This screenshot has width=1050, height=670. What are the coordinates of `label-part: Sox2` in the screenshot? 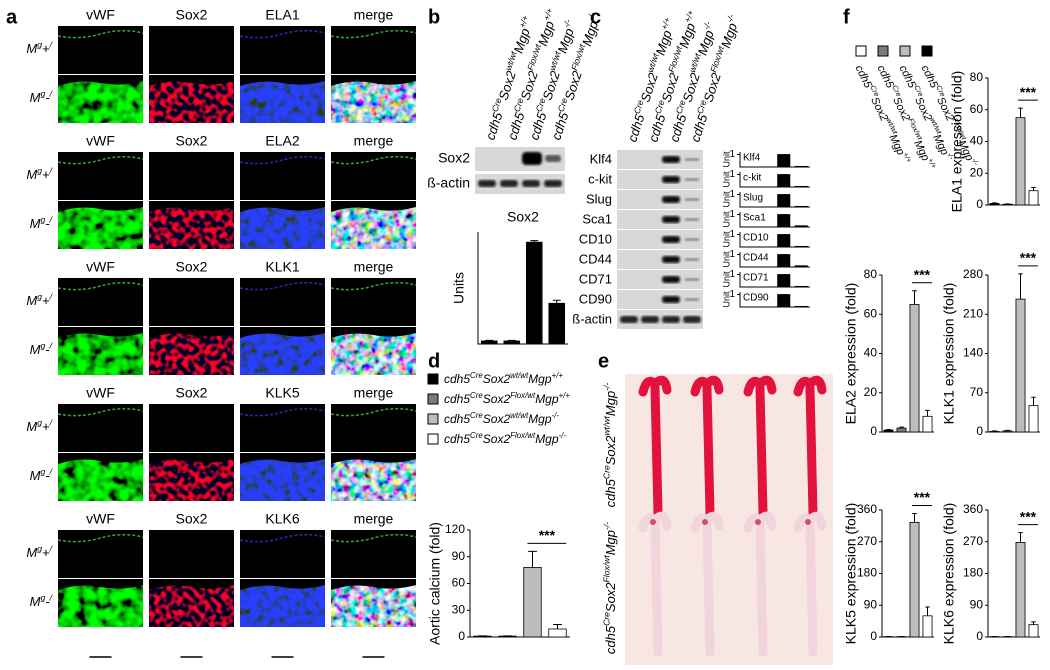 It's located at (610, 597).